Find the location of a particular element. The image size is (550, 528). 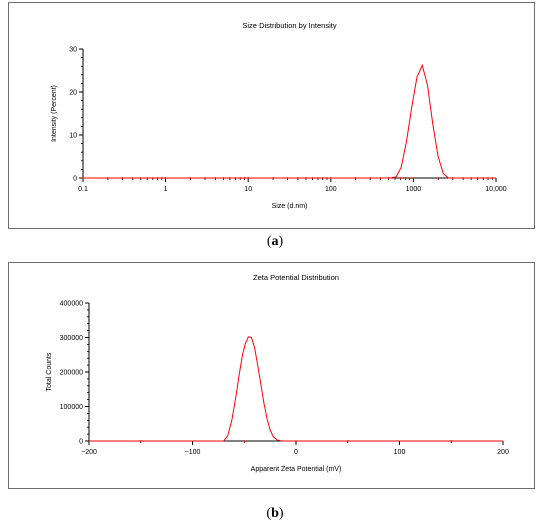

x-tick-label: 10,000 is located at coordinates (496, 189).